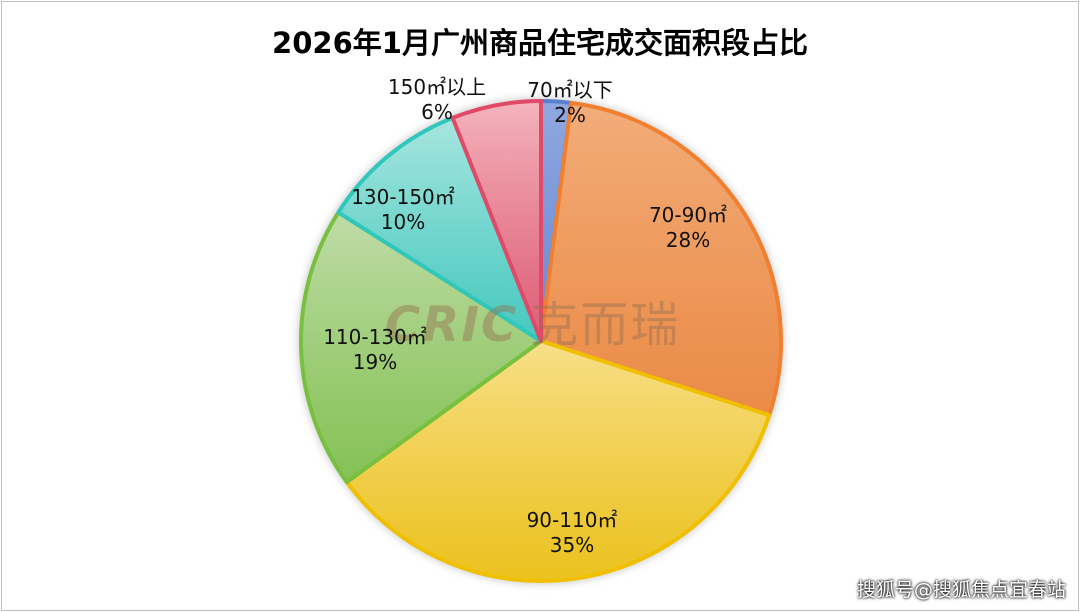  I want to click on slice-label: 130-150㎡ 10%, so click(403, 210).